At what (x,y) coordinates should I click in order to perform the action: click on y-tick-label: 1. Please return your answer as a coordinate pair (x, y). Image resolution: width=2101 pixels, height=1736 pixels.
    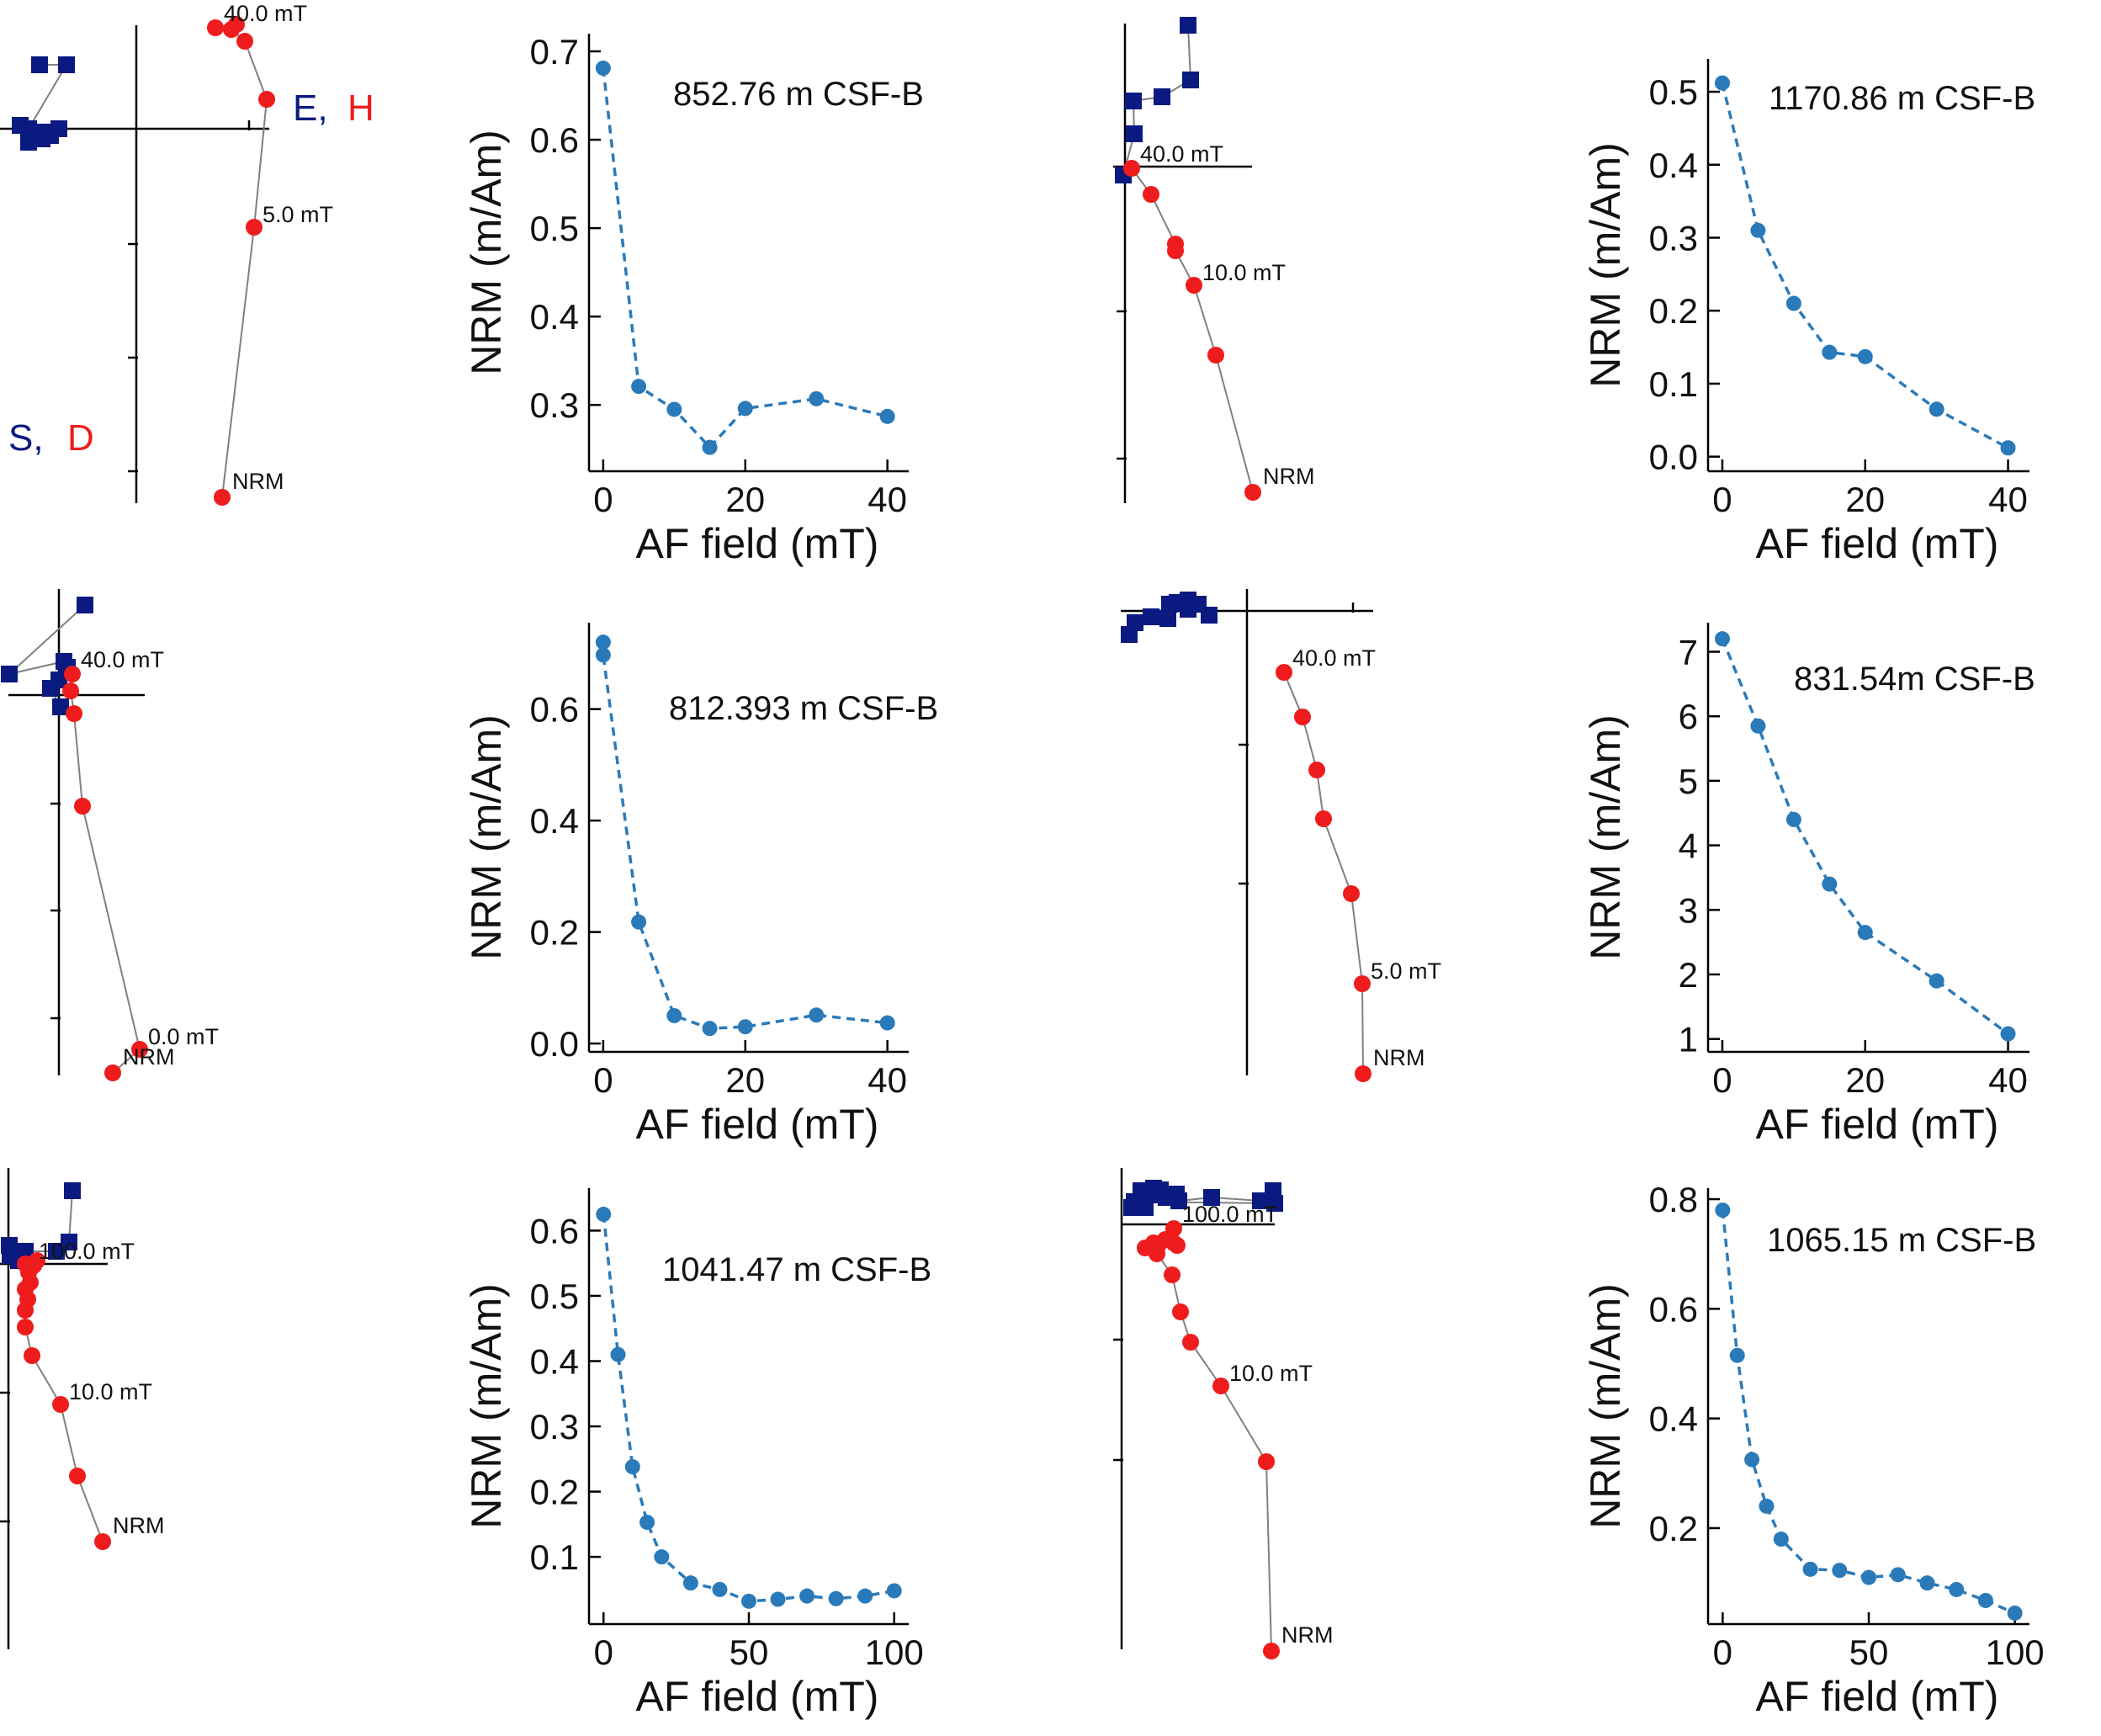
    Looking at the image, I should click on (1688, 1039).